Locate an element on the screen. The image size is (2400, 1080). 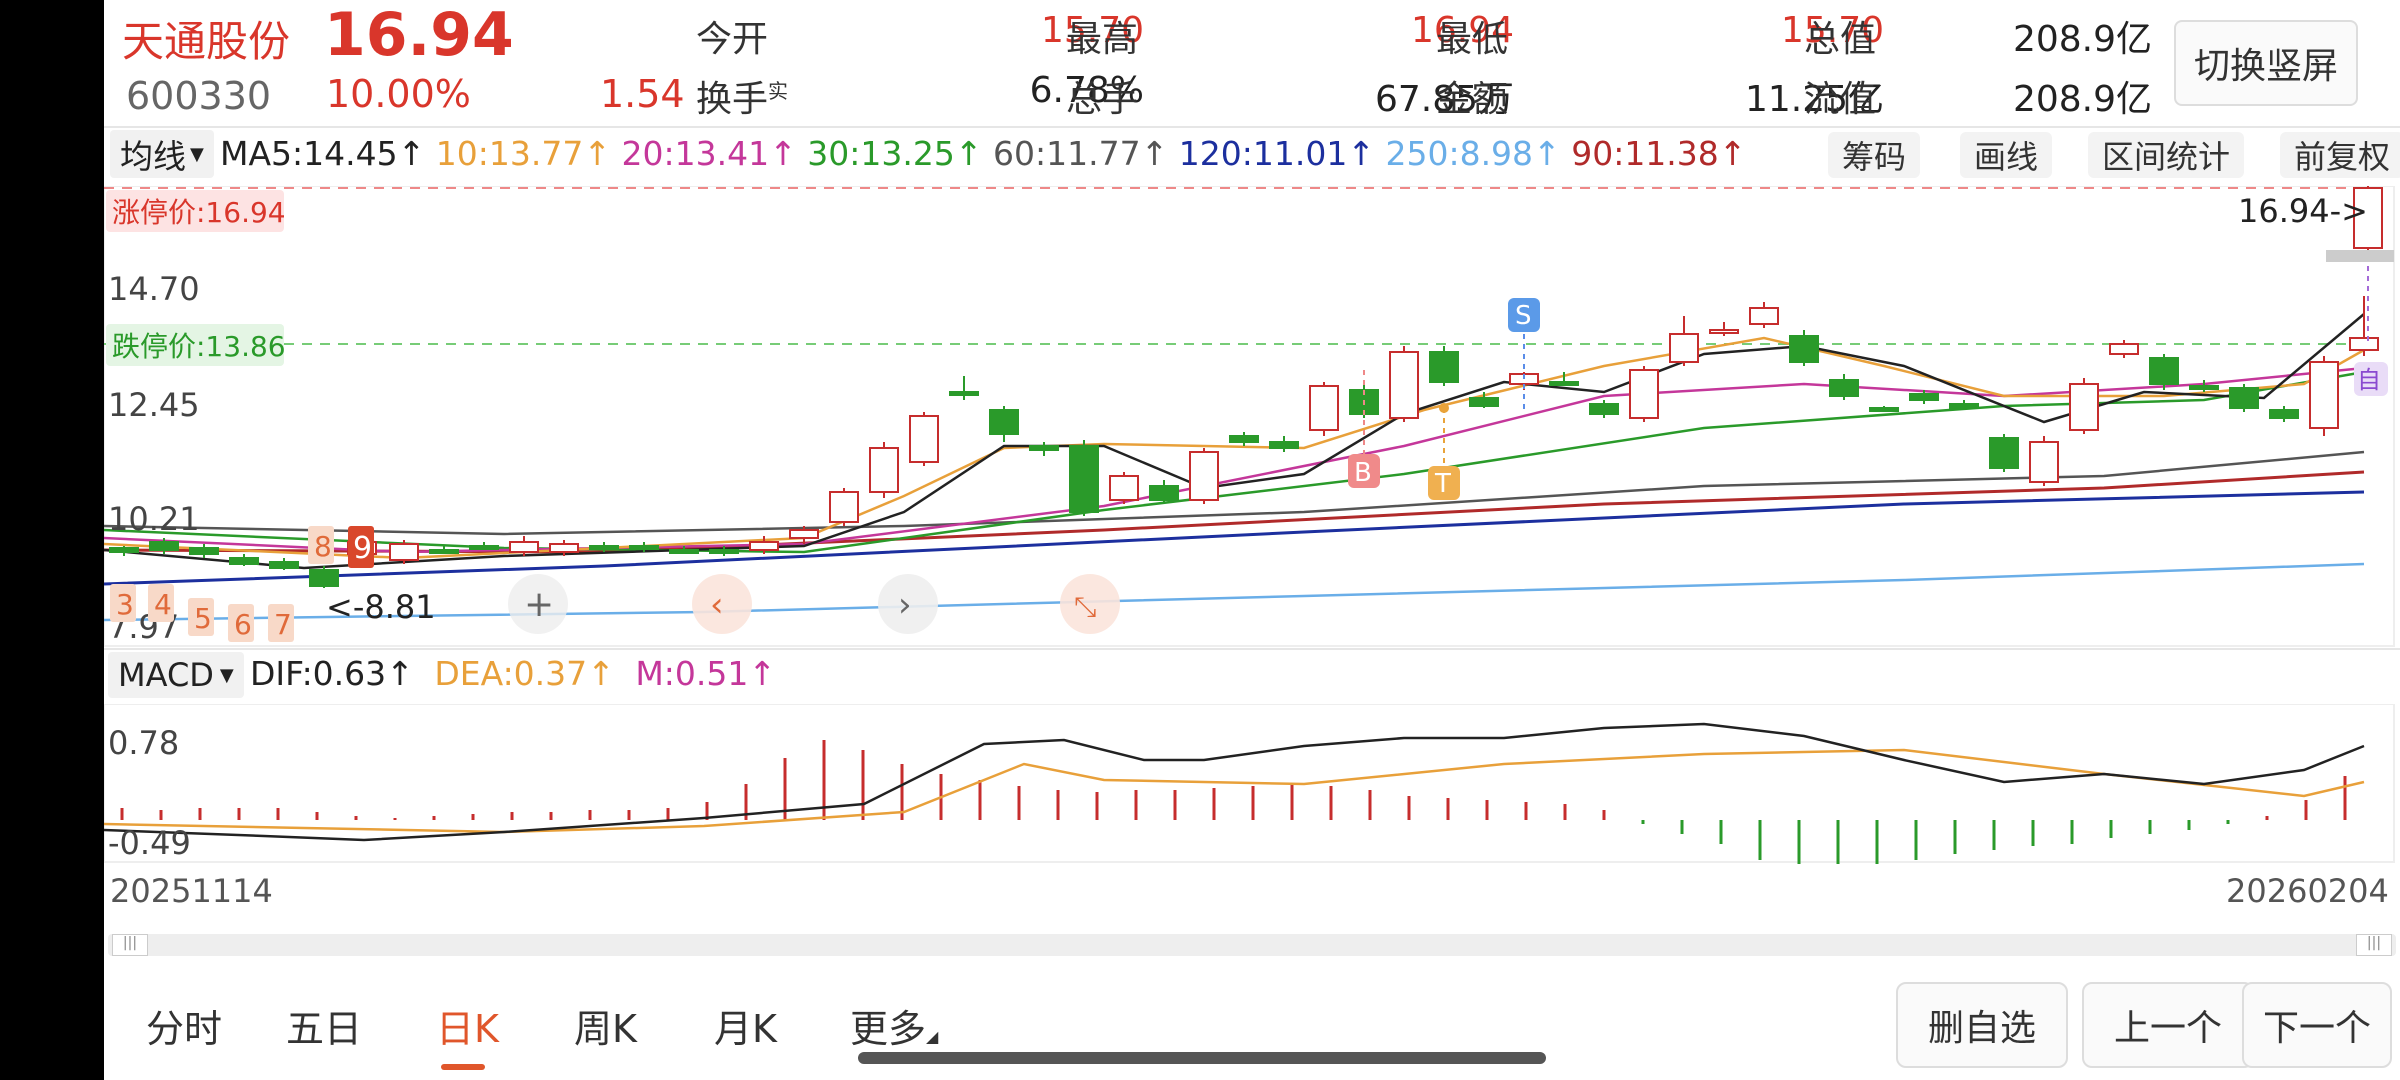
stat-mktcap-value: 208.9亿 is located at coordinates (2082, 39).